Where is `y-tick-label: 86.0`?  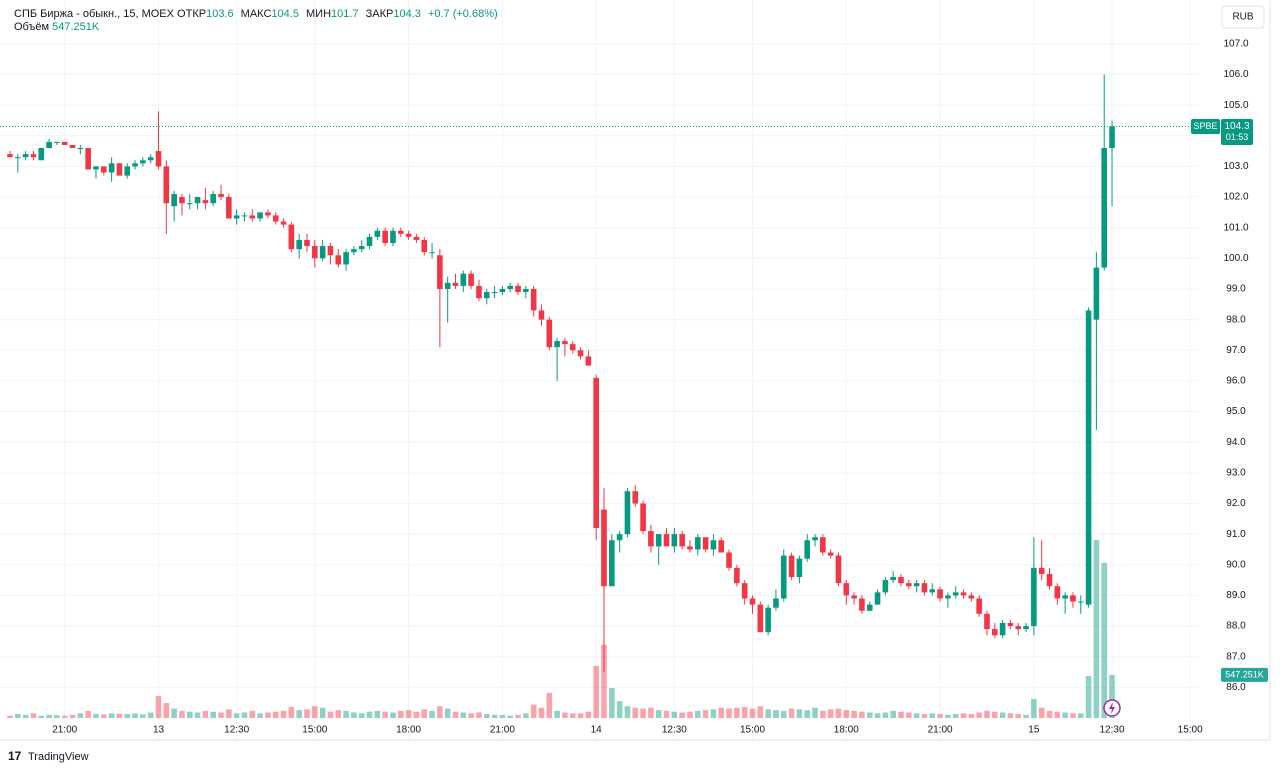
y-tick-label: 86.0 is located at coordinates (1236, 687).